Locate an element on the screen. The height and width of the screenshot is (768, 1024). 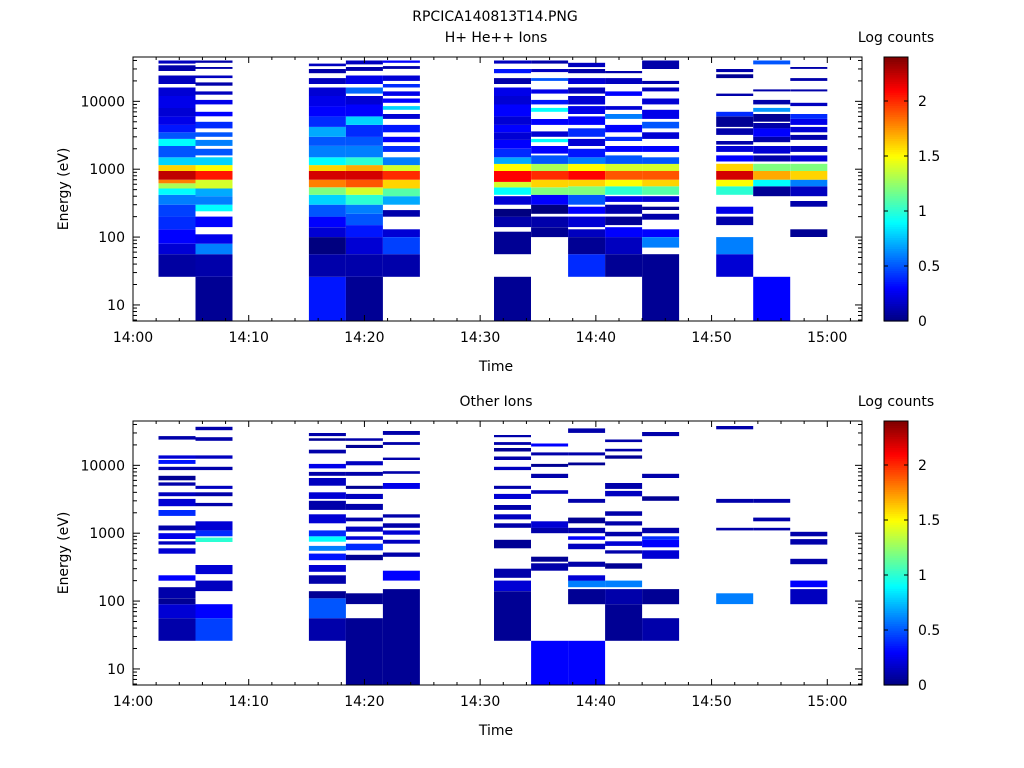
colorbar-1: 0 0.5 1 1.5 2 is located at coordinates (911, 193).